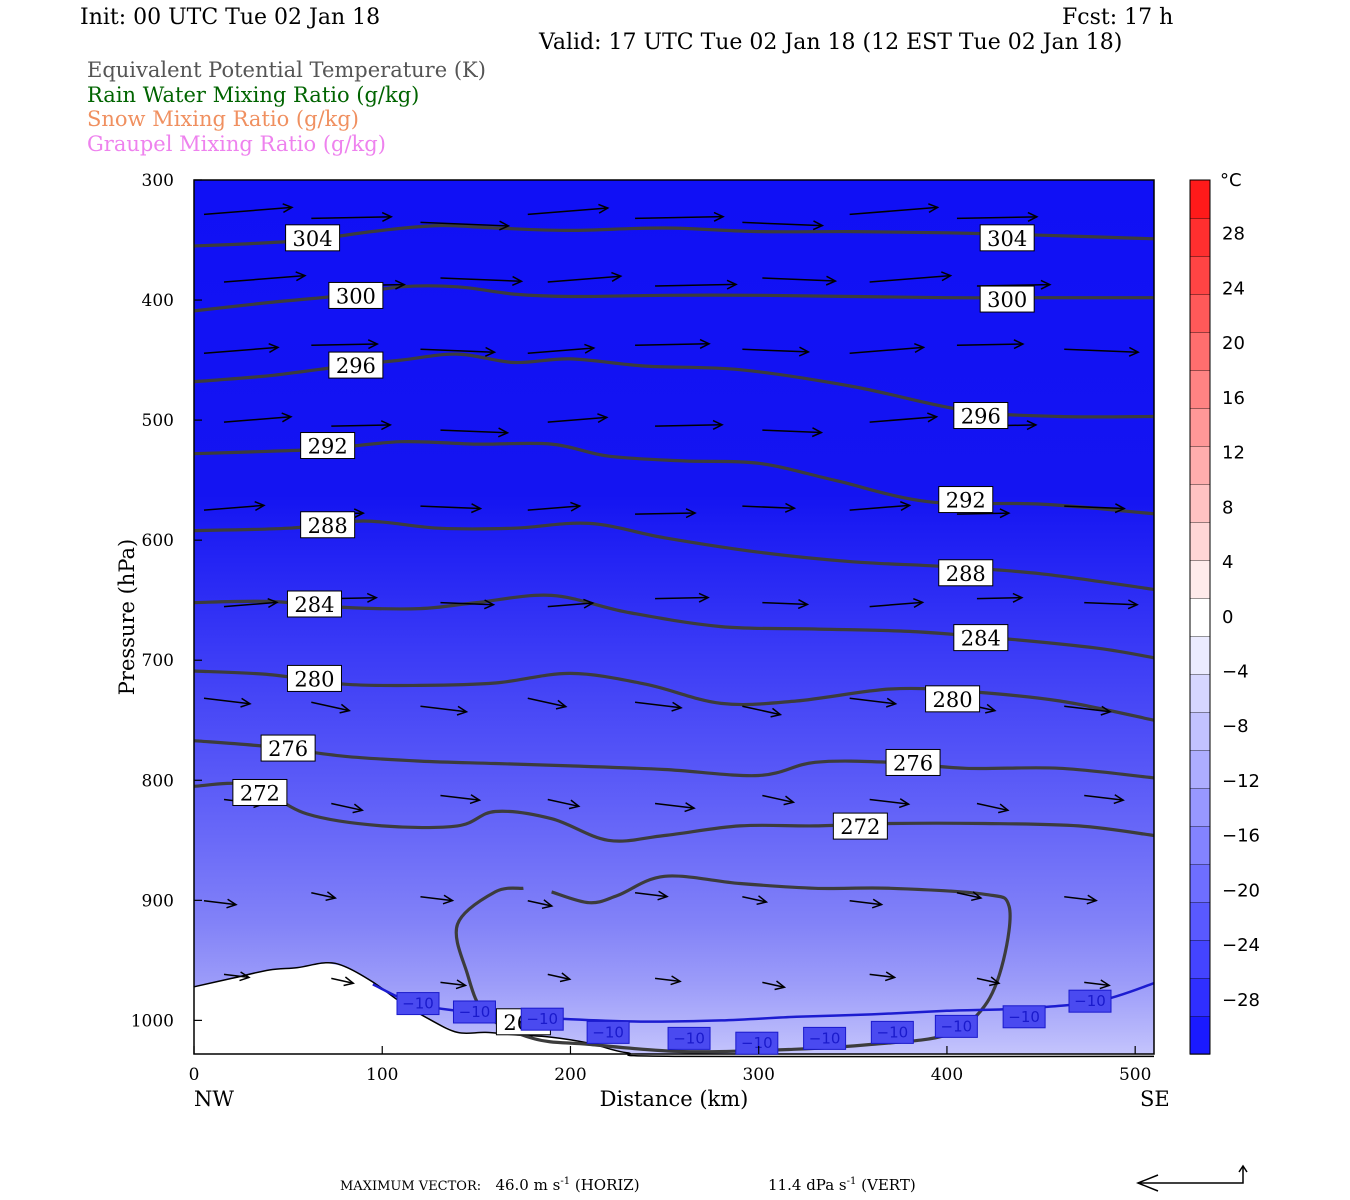  I want to click on colorbar-label: −8, so click(1235, 726).